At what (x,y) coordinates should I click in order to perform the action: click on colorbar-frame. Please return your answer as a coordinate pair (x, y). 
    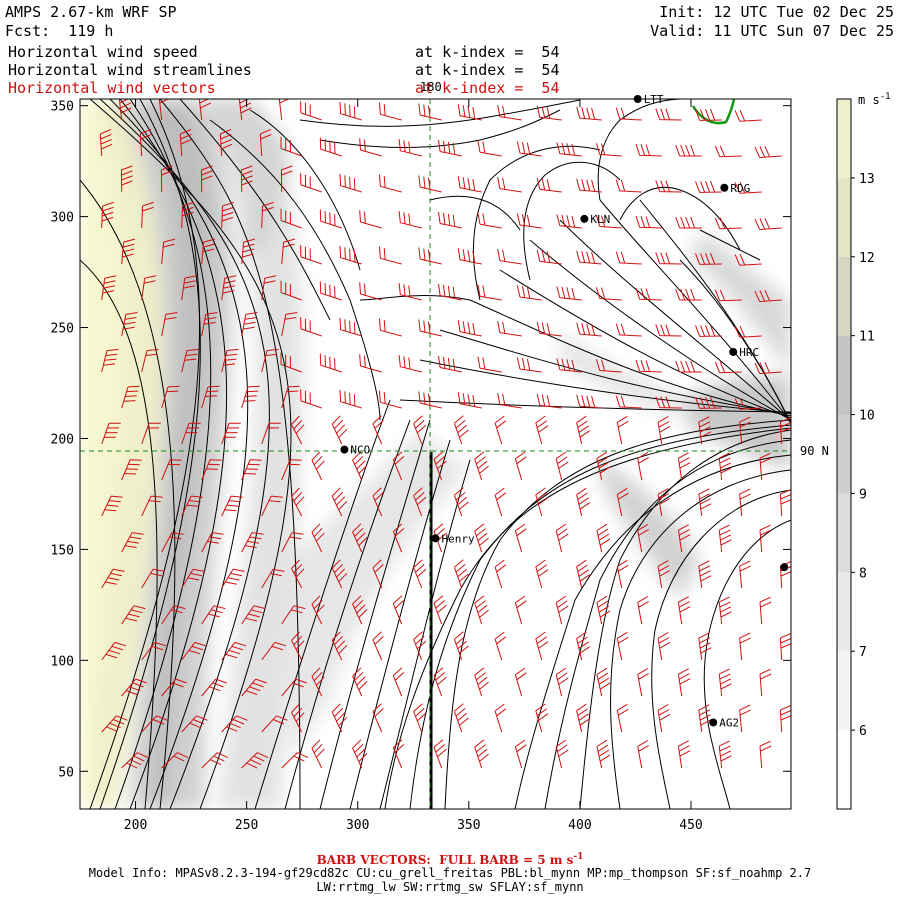
    Looking at the image, I should click on (844, 454).